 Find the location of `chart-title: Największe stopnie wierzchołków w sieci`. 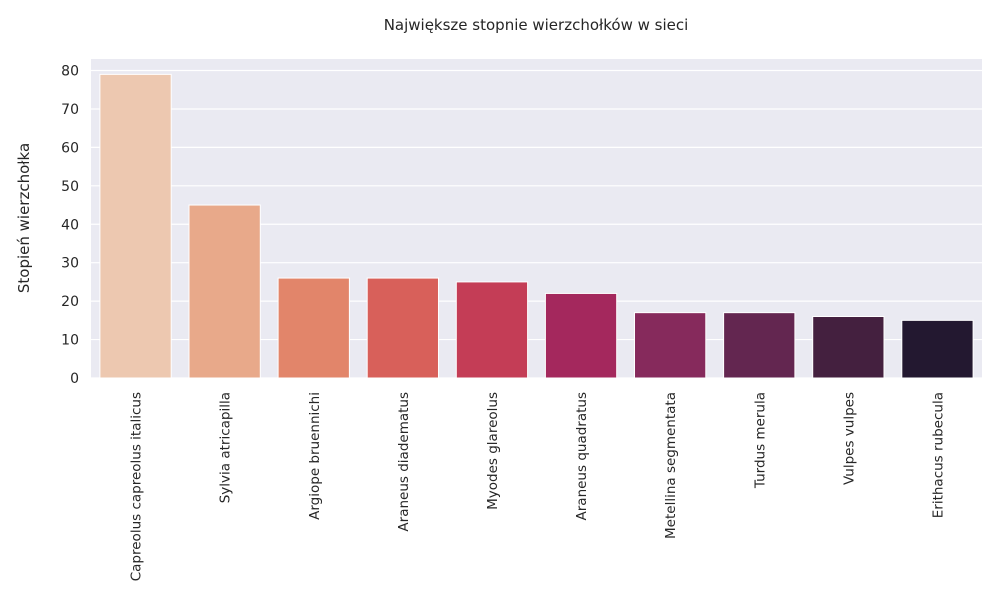

chart-title: Największe stopnie wierzchołków w sieci is located at coordinates (536, 25).